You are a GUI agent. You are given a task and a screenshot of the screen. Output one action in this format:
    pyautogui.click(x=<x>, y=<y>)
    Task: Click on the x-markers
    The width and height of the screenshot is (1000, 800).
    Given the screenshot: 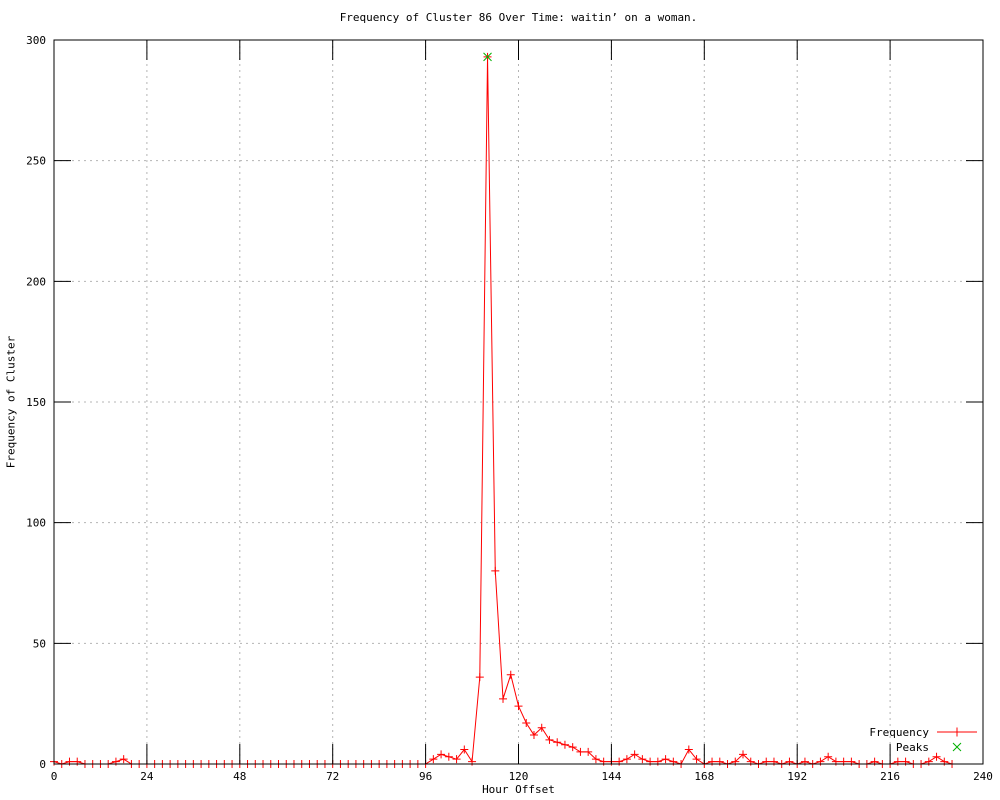 What is the action you would take?
    pyautogui.click(x=487, y=57)
    